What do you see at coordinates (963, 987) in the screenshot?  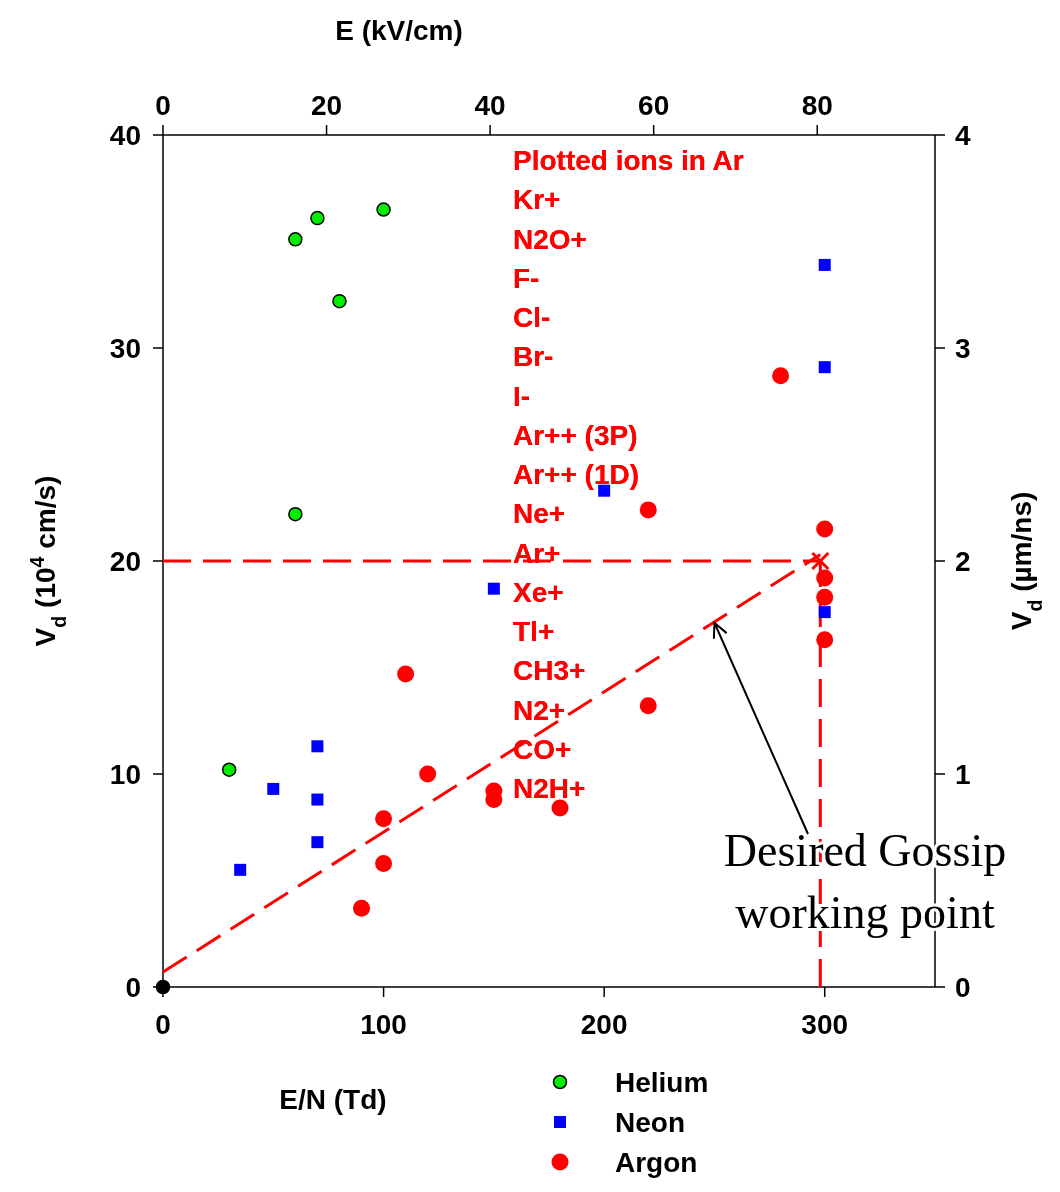 I see `y2-tick-label: 0` at bounding box center [963, 987].